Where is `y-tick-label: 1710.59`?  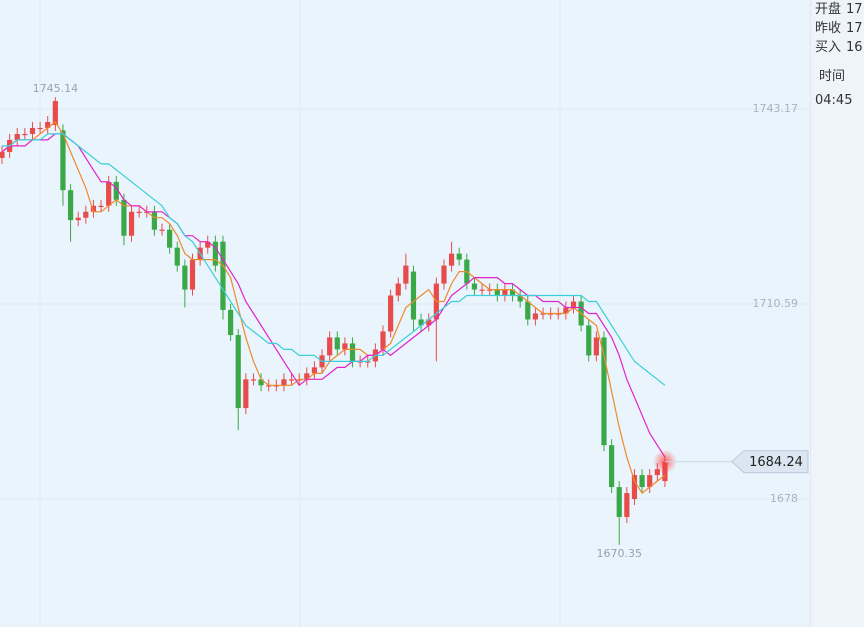 y-tick-label: 1710.59 is located at coordinates (776, 303).